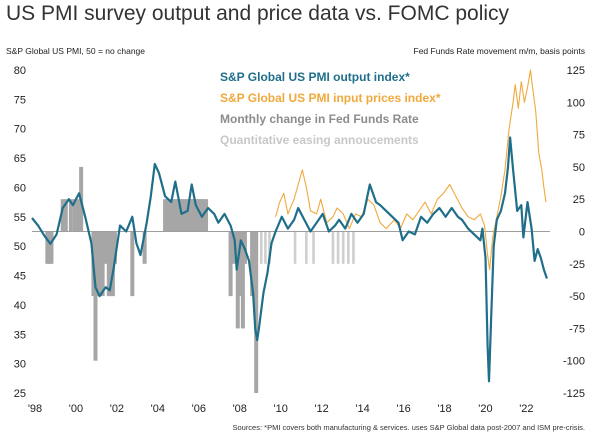 The height and width of the screenshot is (438, 591). I want to click on left-tick-label: 30, so click(20, 365).